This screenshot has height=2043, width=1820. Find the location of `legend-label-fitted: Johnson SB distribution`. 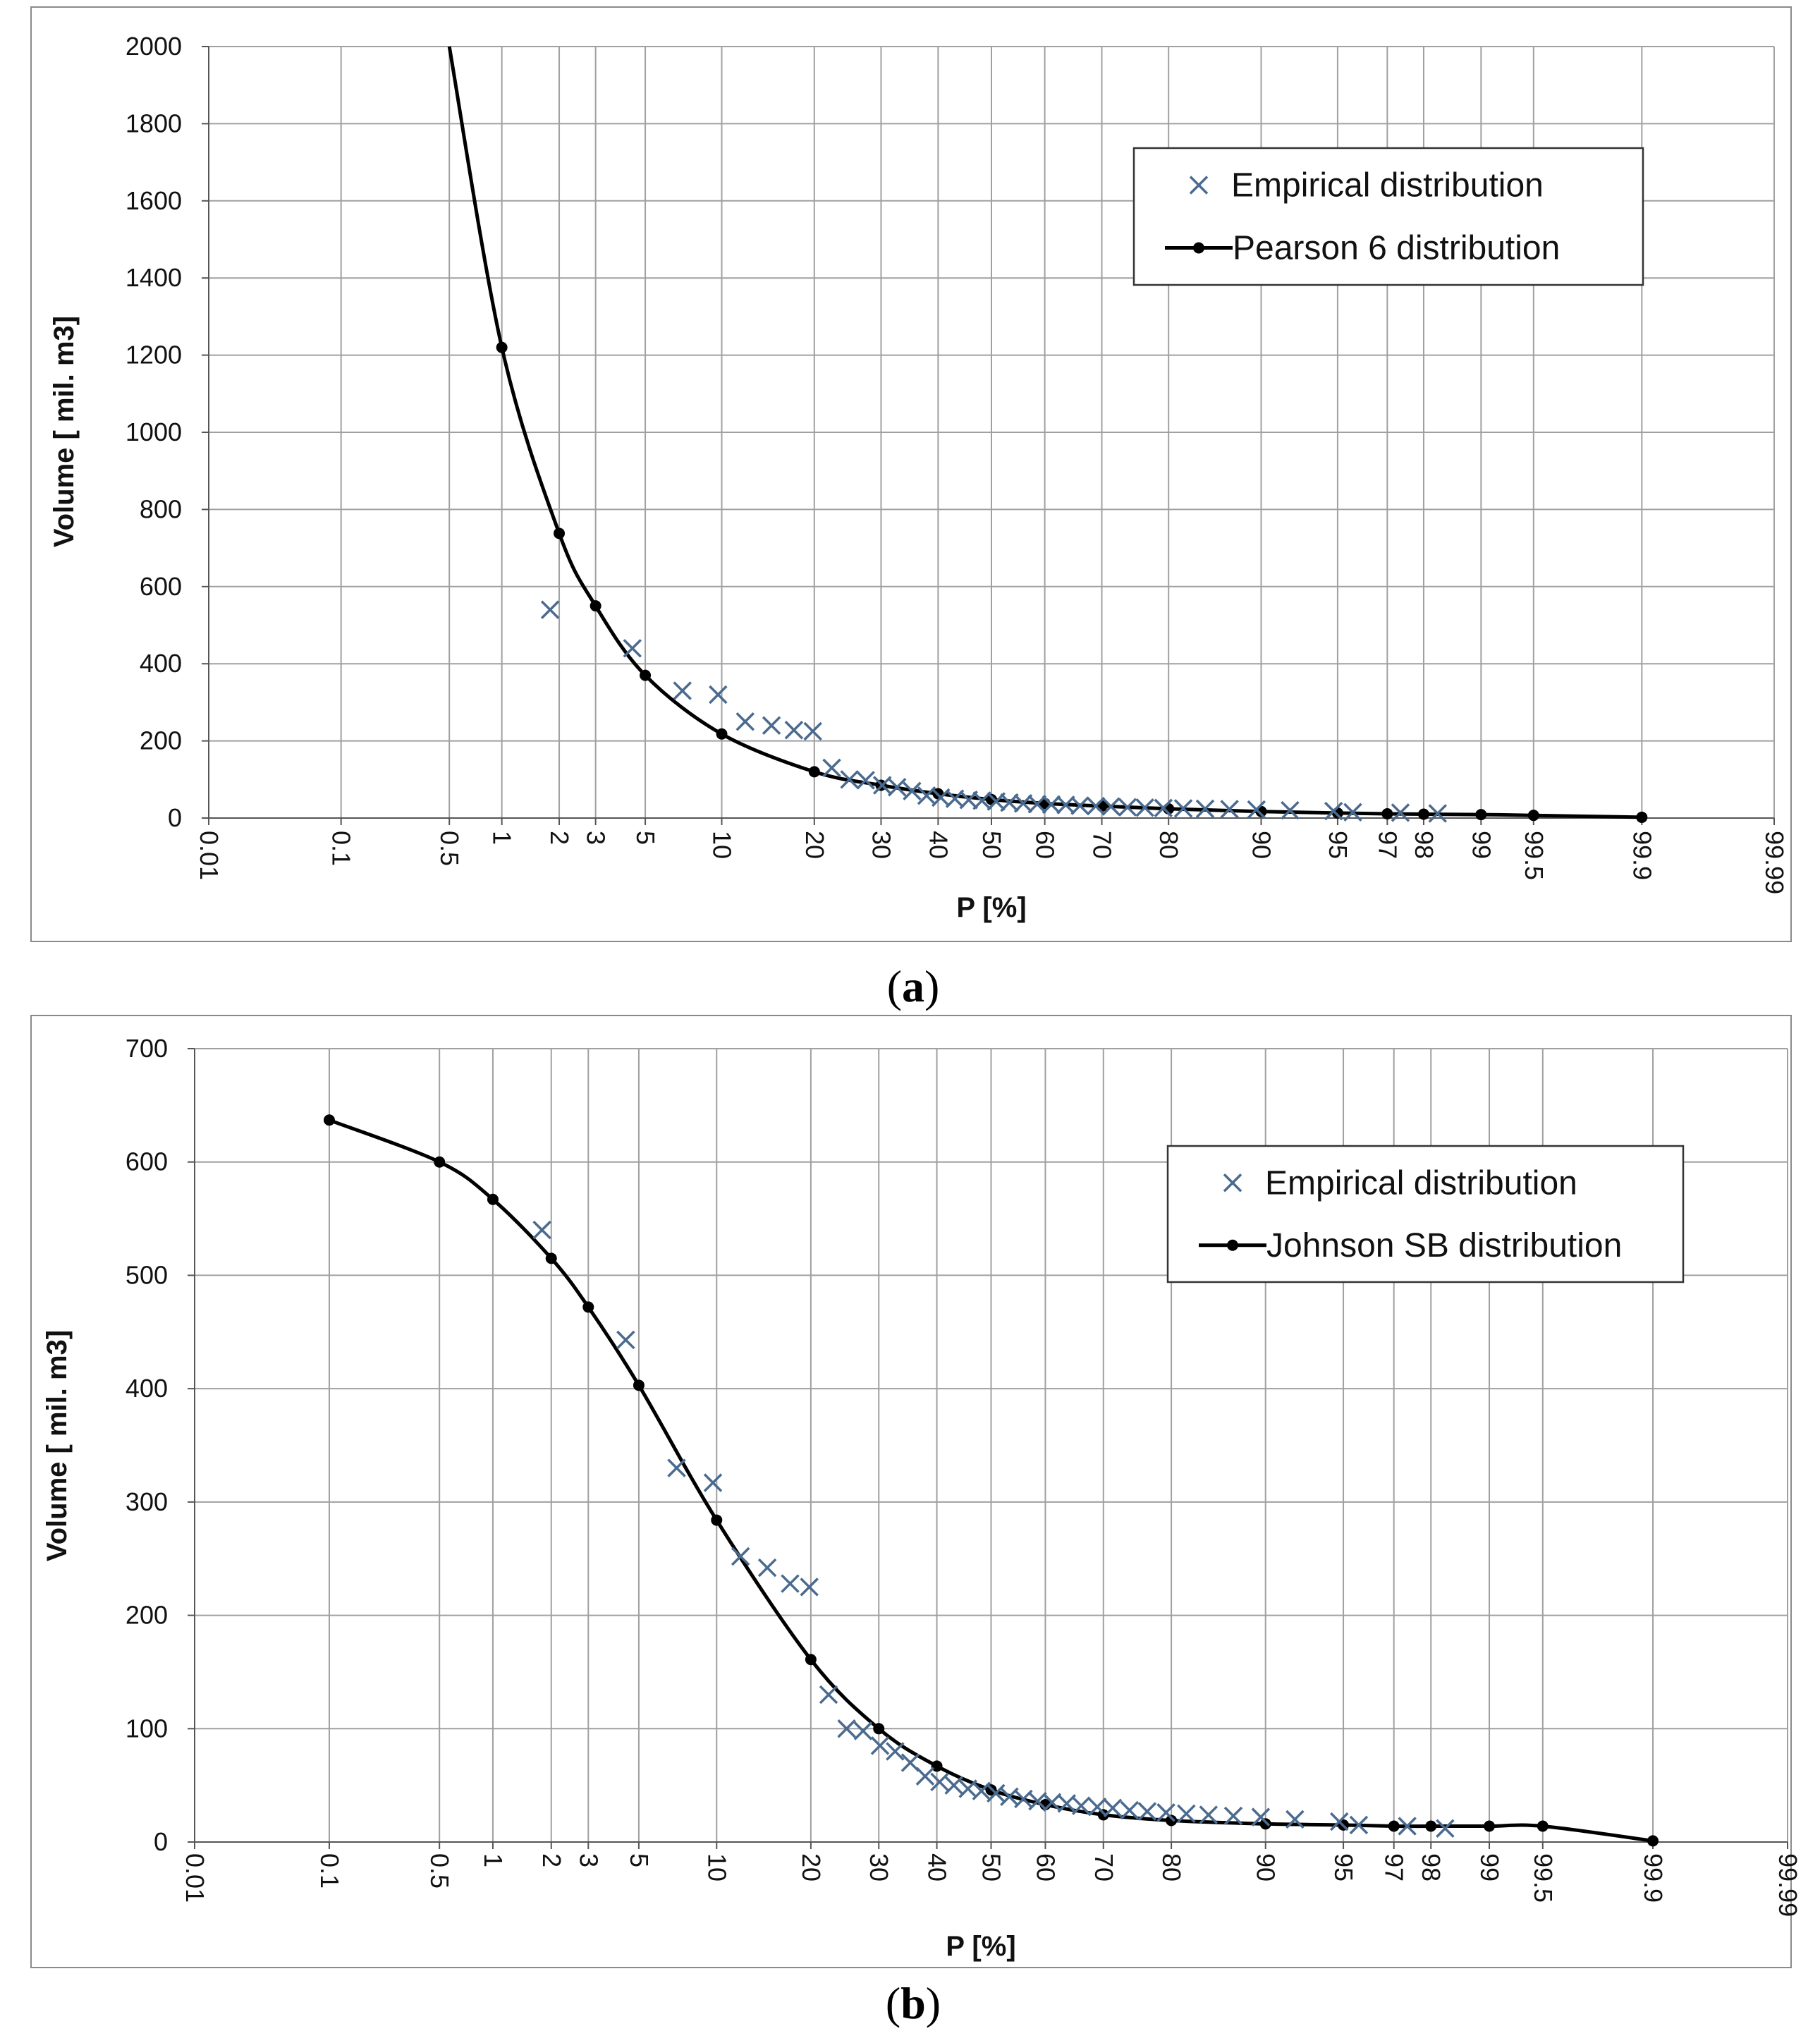

legend-label-fitted: Johnson SB distribution is located at coordinates (1444, 1245).